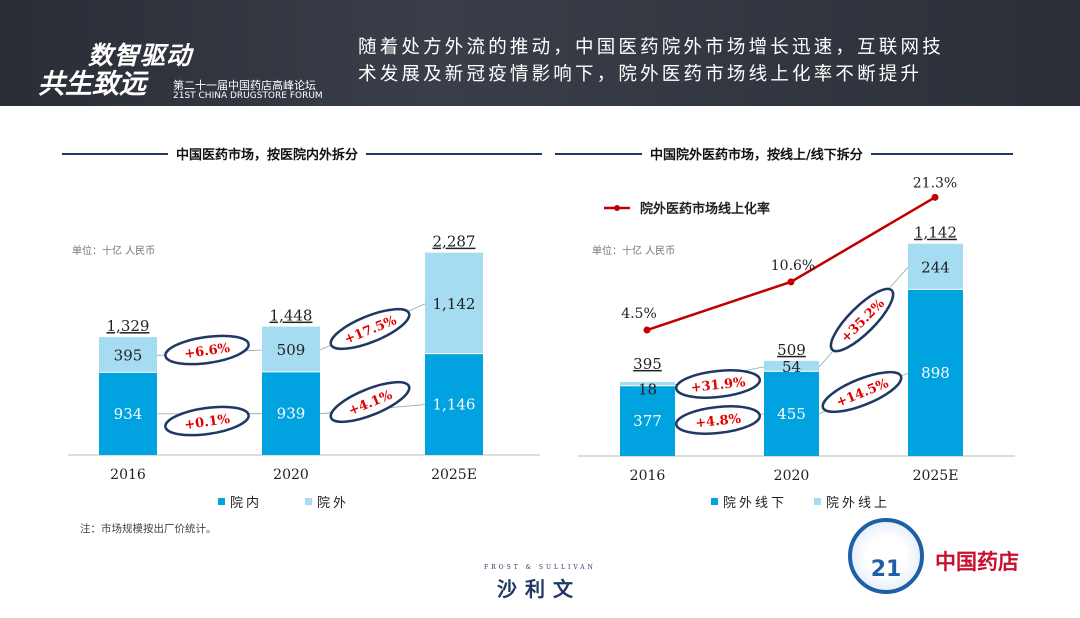 The height and width of the screenshot is (618, 1080). I want to click on legend-label: 院内, so click(246, 503).